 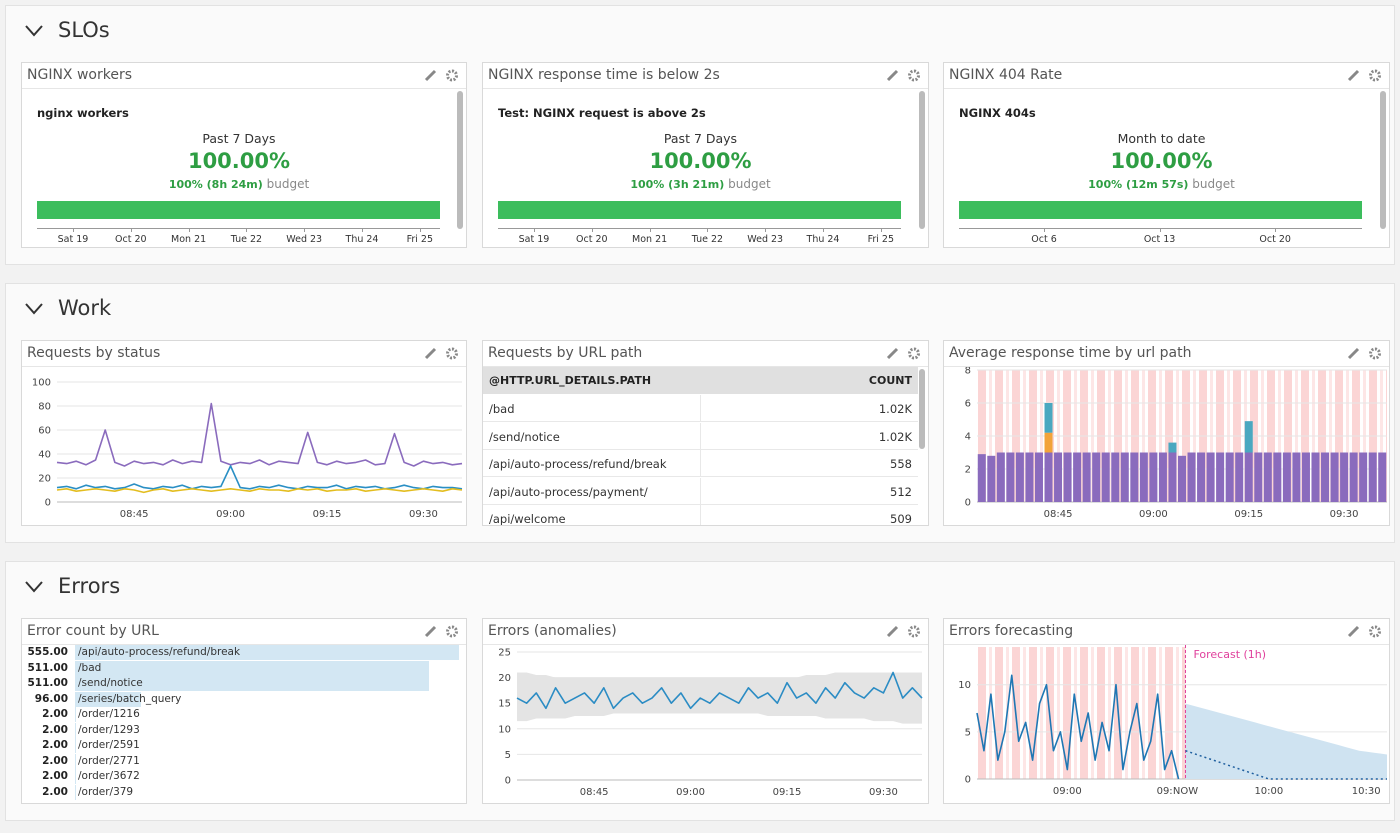 I want to click on widget-header: Average response time by url path, so click(x=1166, y=354).